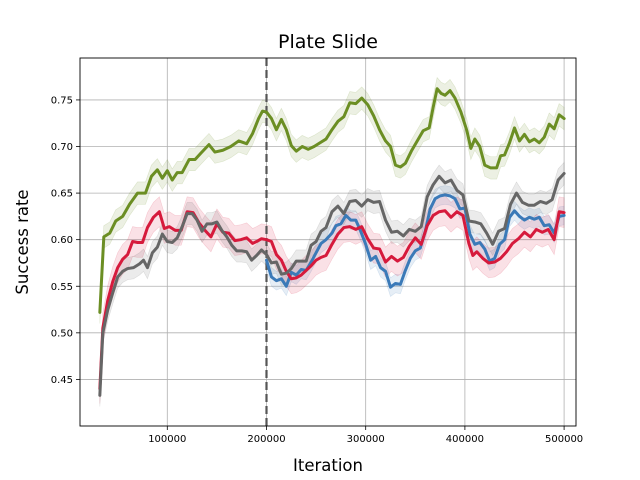 This screenshot has height=480, width=640. I want to click on y-axis-ticks: 0.45 0.50 0.55 0.60 0.65 0.70 0.75, so click(65, 240).